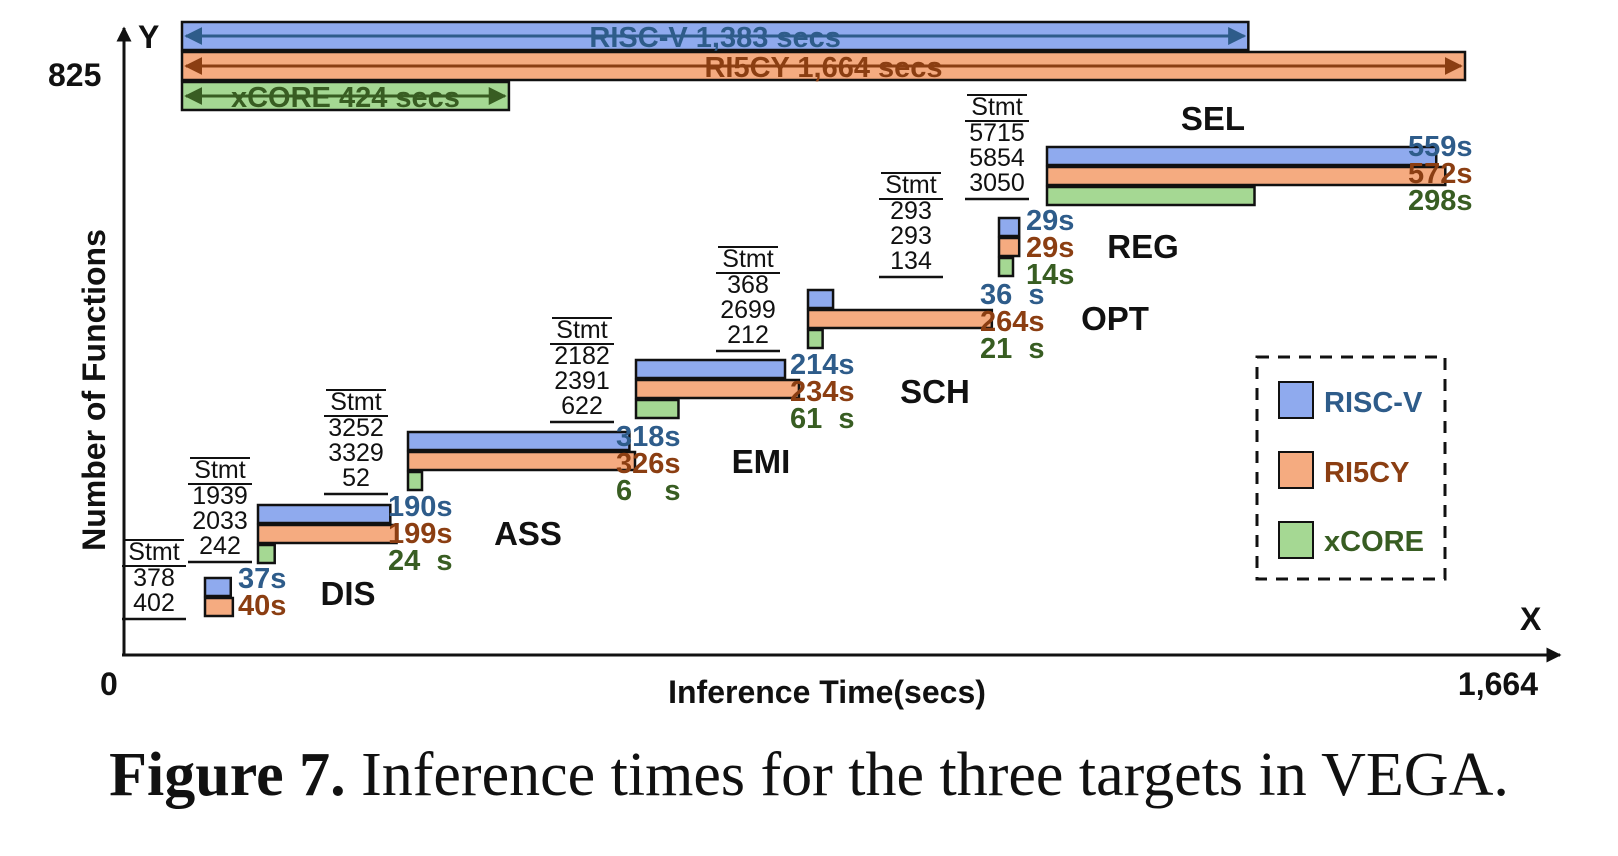 The width and height of the screenshot is (1618, 856). I want to click on time-label-sch-risc-v: 36 s, so click(1012, 295).